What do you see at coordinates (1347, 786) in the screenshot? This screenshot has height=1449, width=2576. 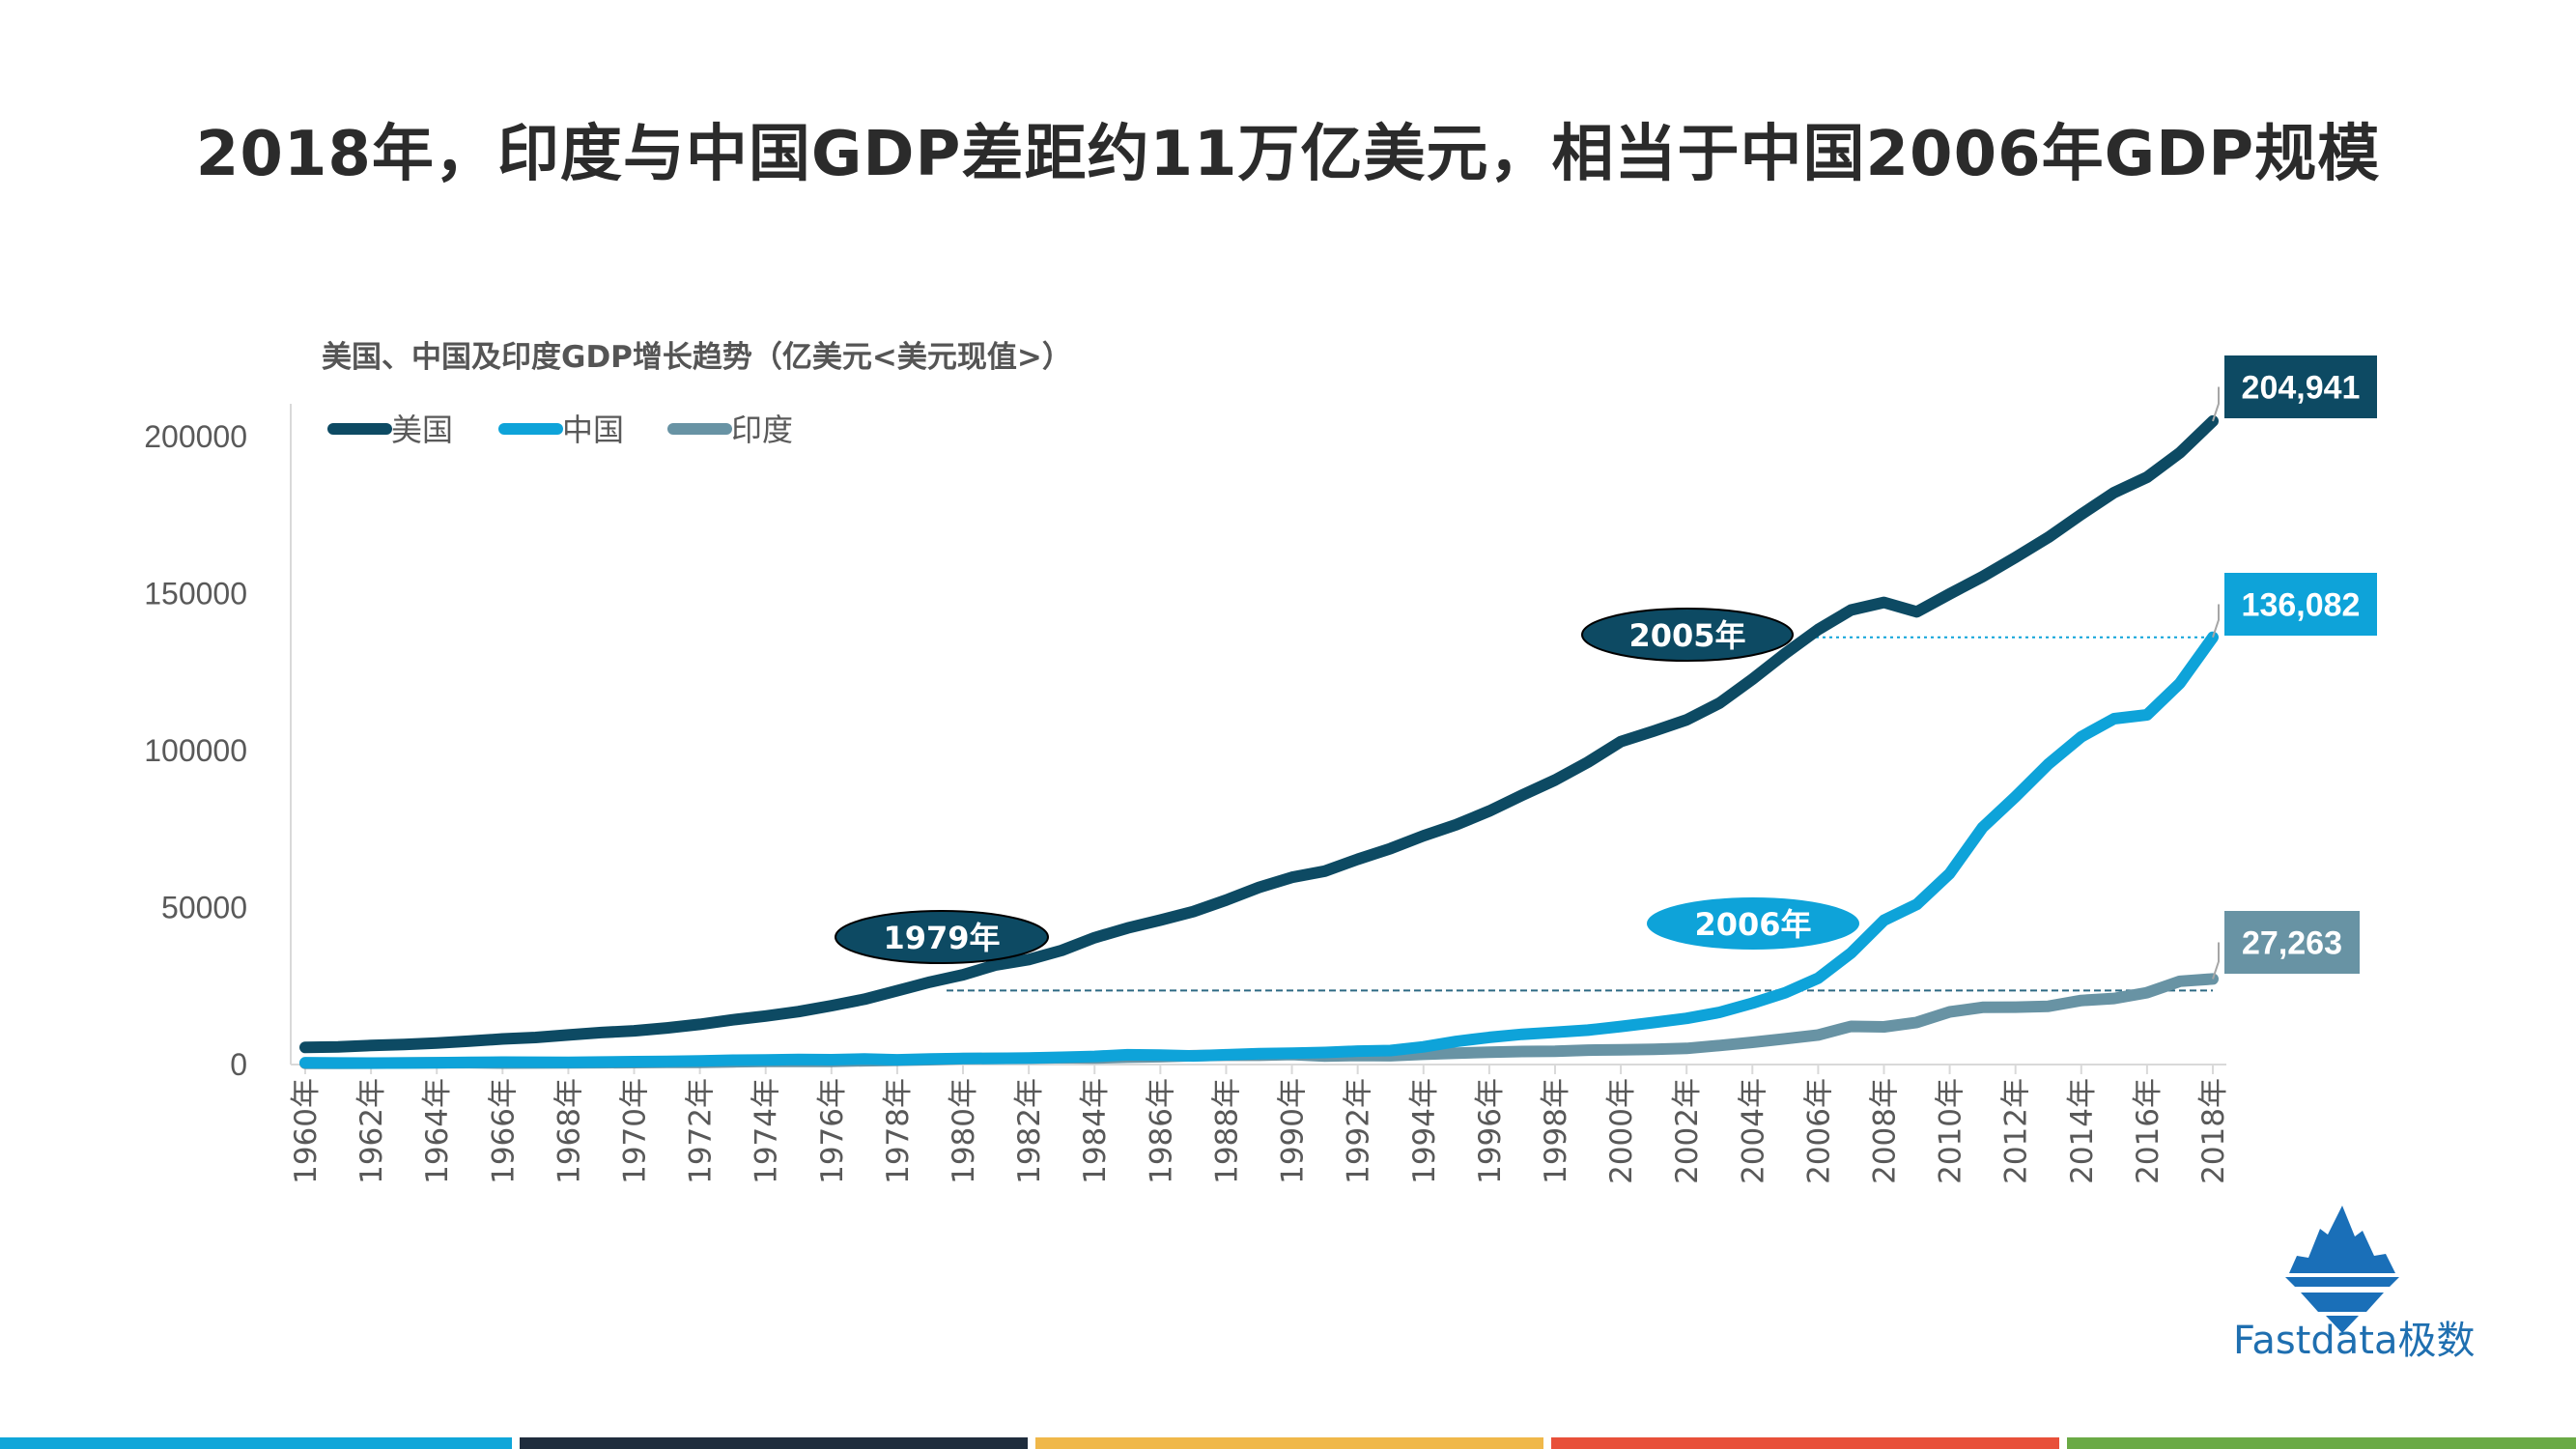 I see `chart-annotations: 2005年 1979年 2006年` at bounding box center [1347, 786].